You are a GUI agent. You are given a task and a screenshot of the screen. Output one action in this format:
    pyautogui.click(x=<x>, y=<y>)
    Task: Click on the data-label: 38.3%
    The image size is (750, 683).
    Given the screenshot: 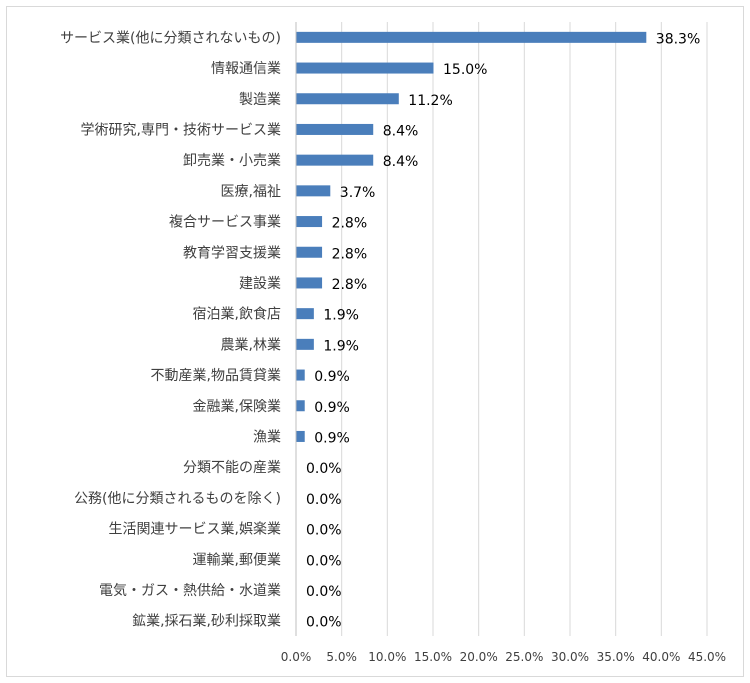 What is the action you would take?
    pyautogui.click(x=678, y=39)
    